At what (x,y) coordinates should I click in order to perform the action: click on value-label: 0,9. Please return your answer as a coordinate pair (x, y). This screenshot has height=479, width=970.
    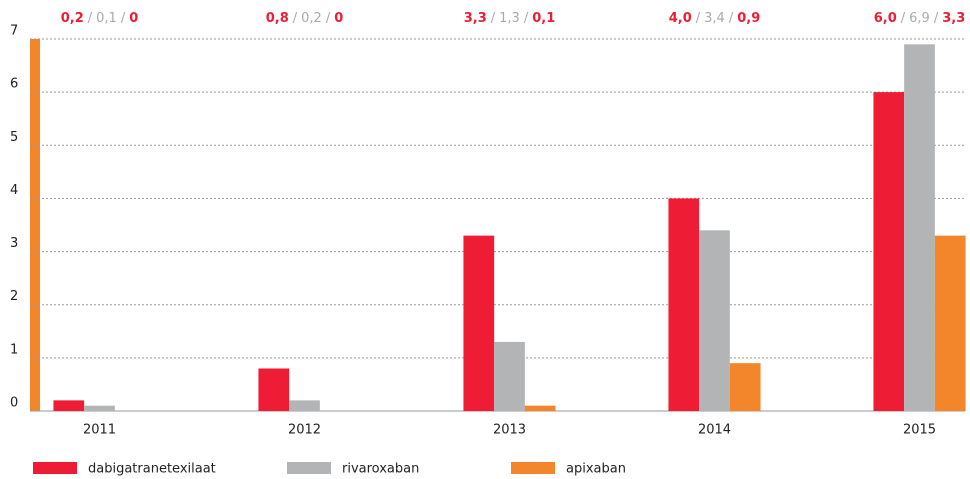
    Looking at the image, I should click on (748, 18).